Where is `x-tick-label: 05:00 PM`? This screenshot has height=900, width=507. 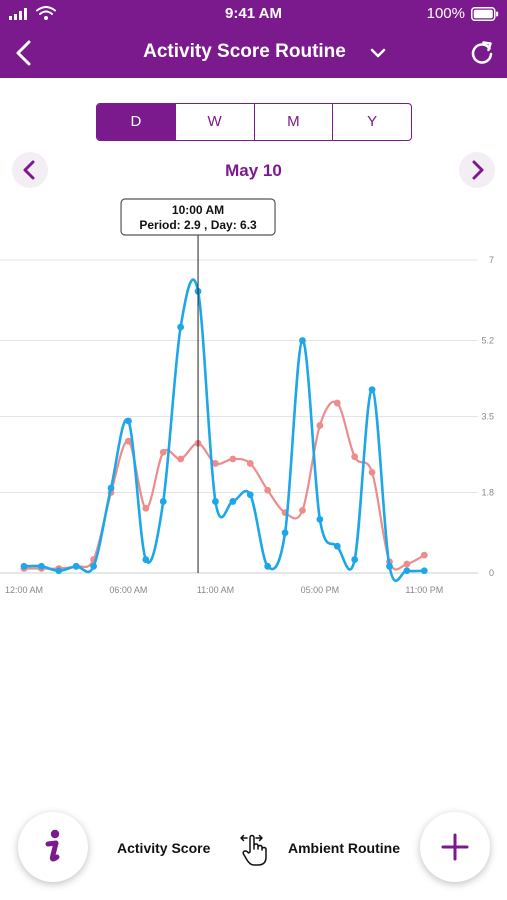
x-tick-label: 05:00 PM is located at coordinates (320, 590).